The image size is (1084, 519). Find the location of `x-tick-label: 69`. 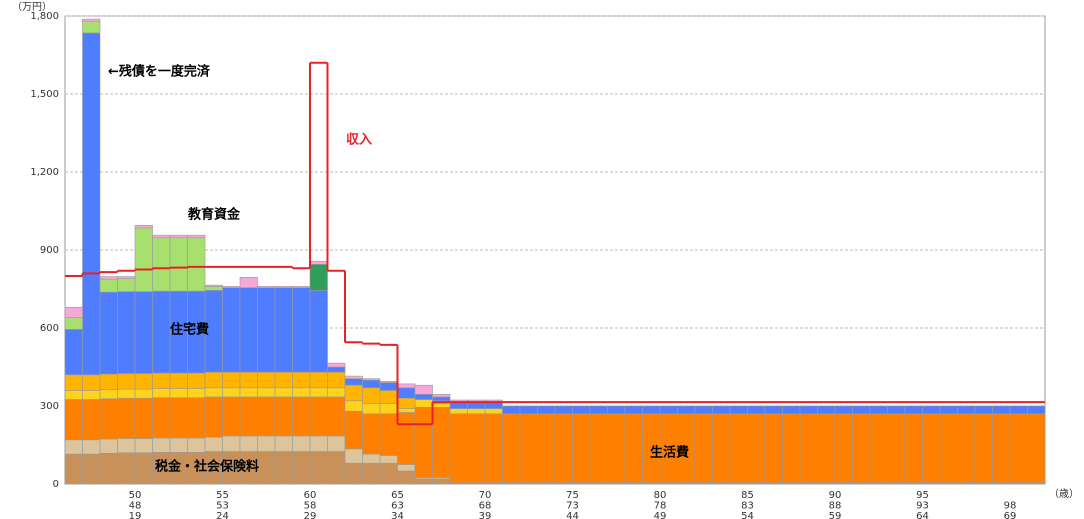

x-tick-label: 69 is located at coordinates (1010, 515).